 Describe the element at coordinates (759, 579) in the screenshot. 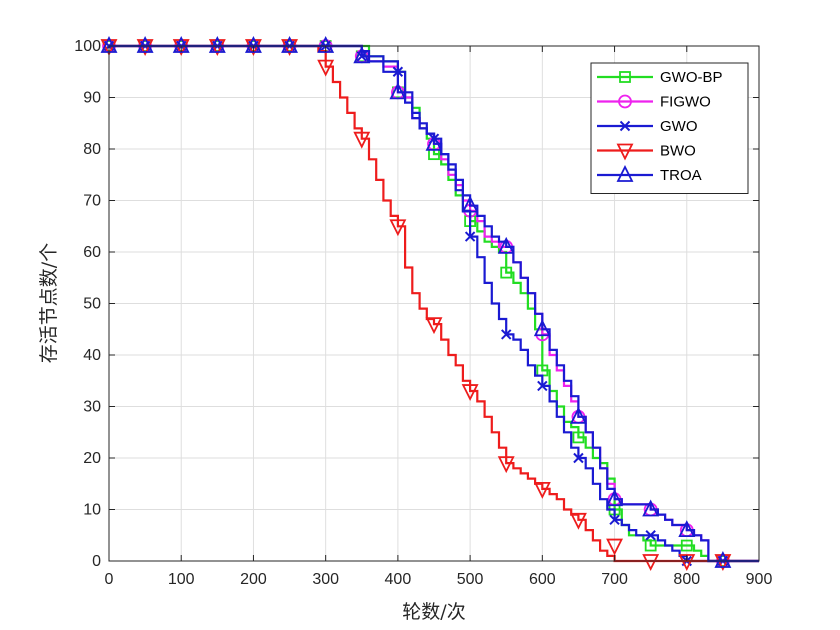

I see `x-tick-label: 900` at that location.